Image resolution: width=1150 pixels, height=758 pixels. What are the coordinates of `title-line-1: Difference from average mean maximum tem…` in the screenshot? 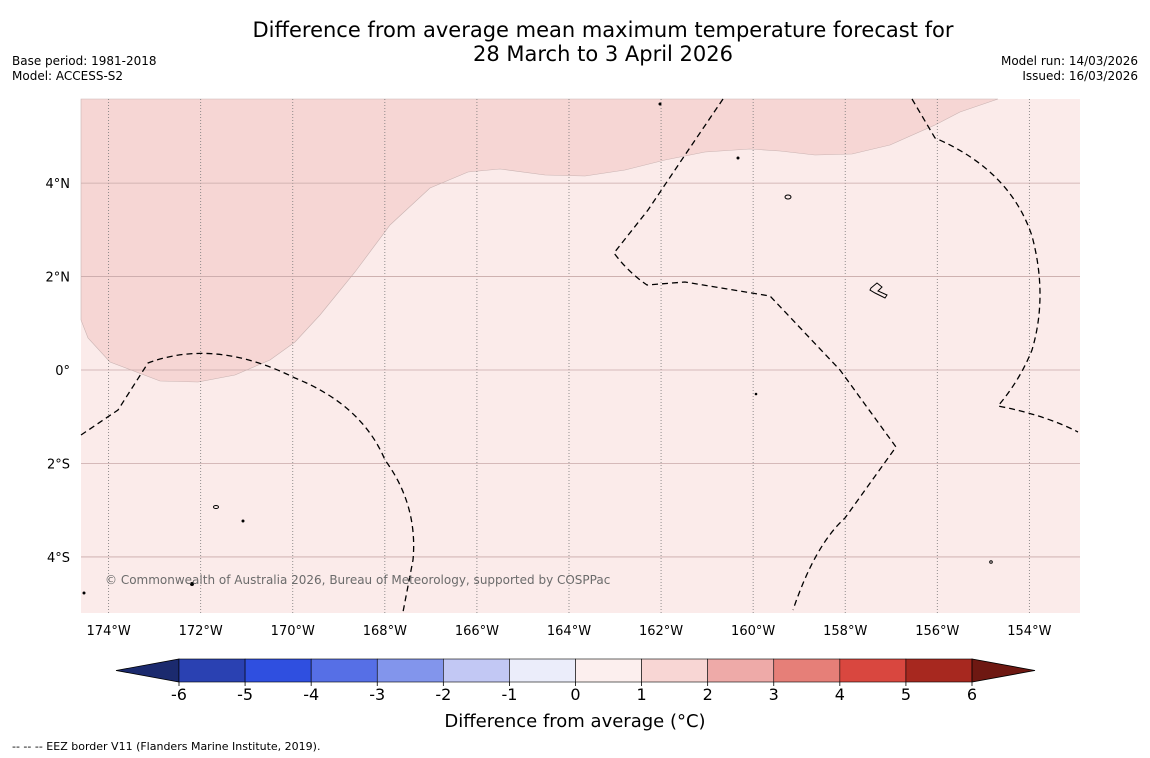 It's located at (603, 30).